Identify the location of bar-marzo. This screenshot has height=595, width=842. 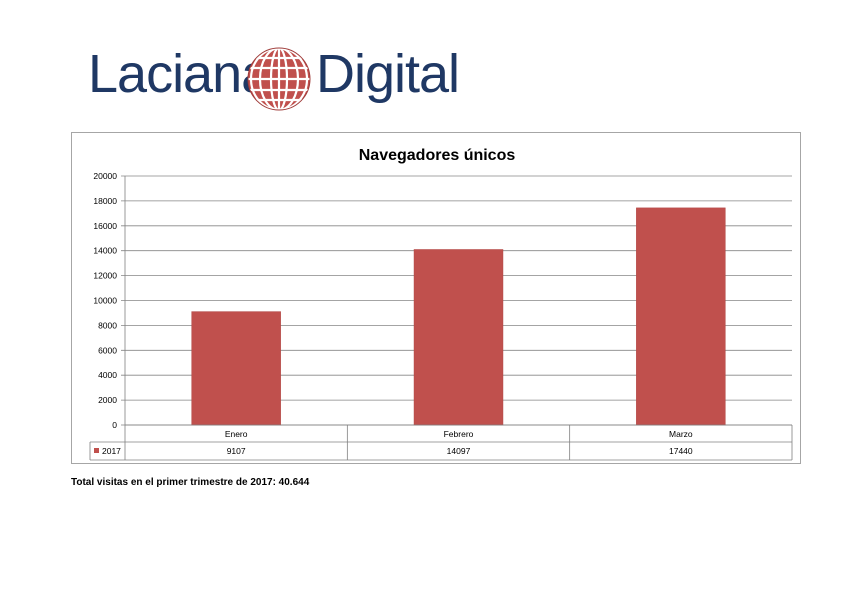
(681, 316).